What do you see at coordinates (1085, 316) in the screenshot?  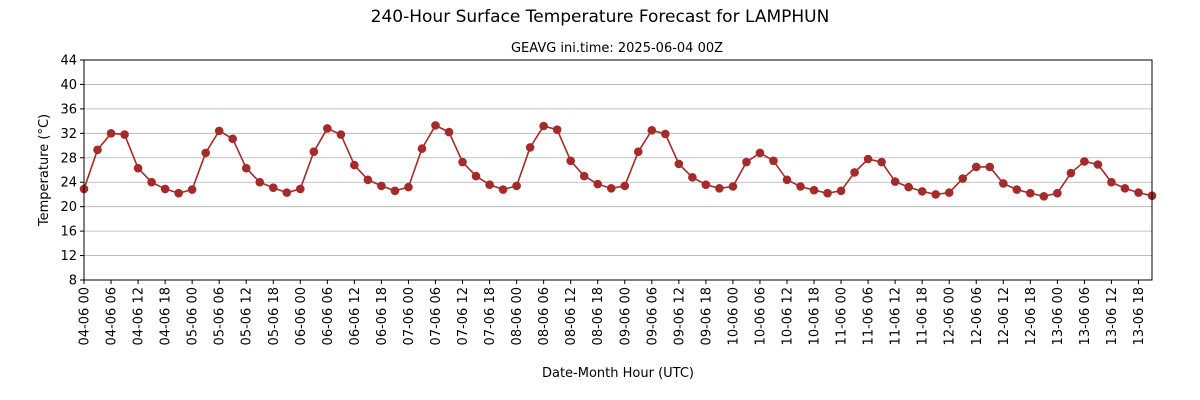 I see `x-tick-label: 13-06 06` at bounding box center [1085, 316].